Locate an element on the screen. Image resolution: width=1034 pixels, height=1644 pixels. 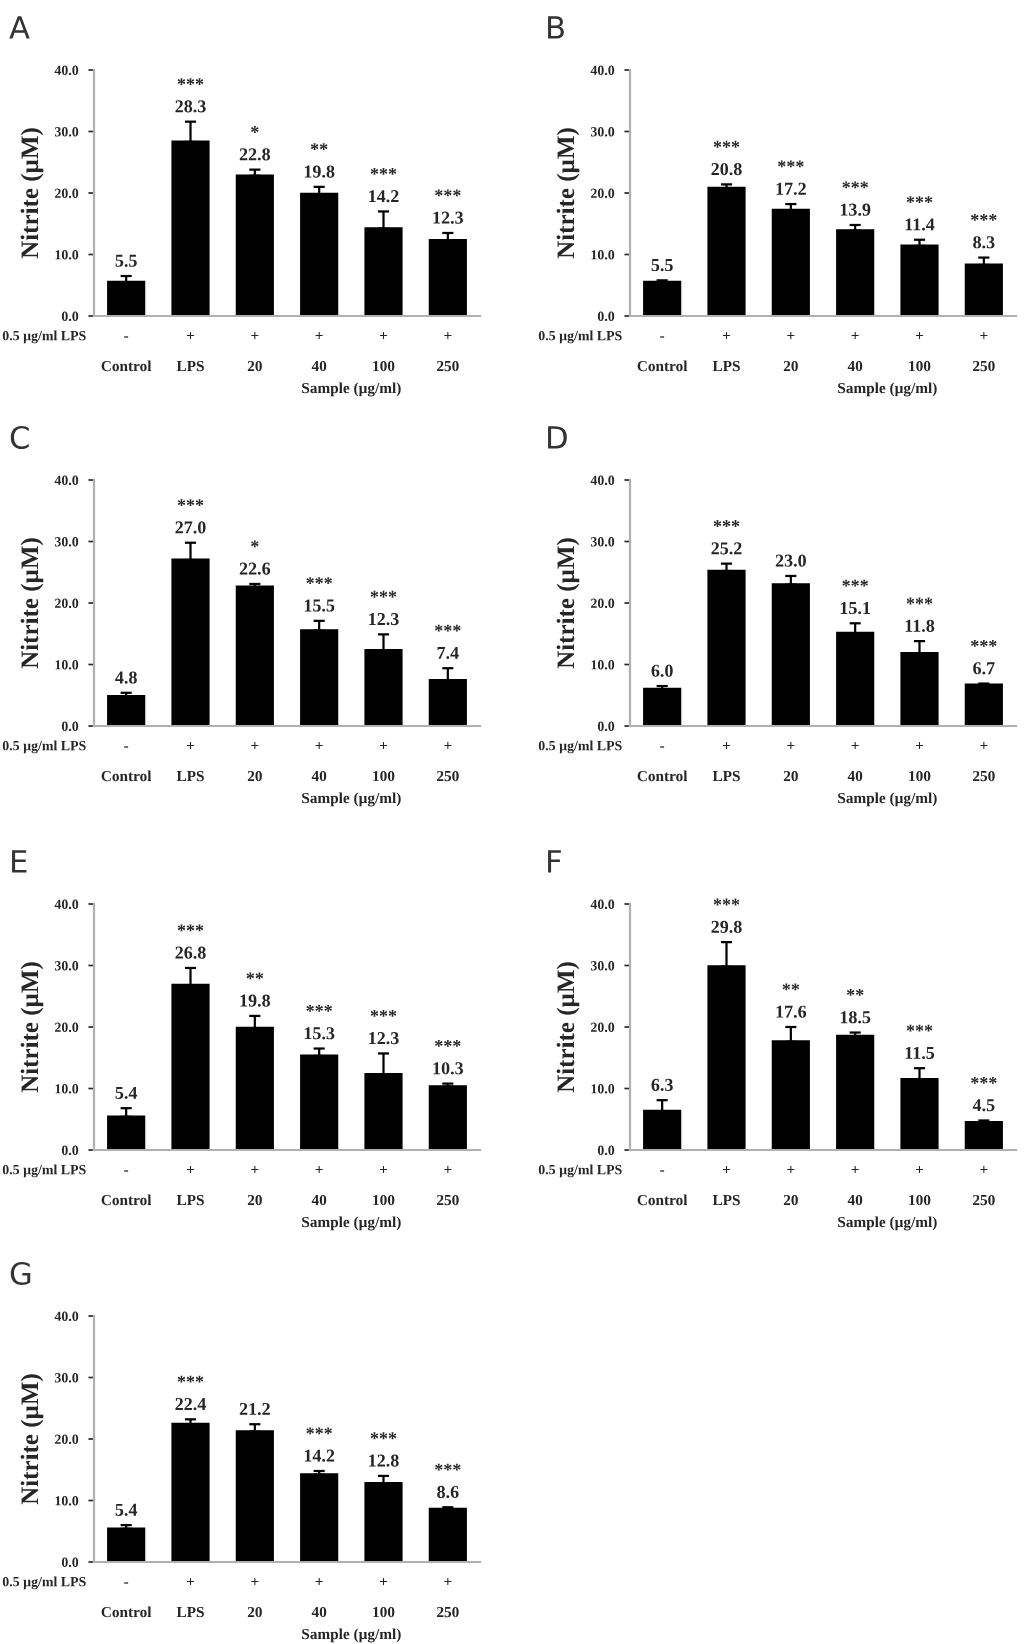
data-label: 22.4 is located at coordinates (190, 1404).